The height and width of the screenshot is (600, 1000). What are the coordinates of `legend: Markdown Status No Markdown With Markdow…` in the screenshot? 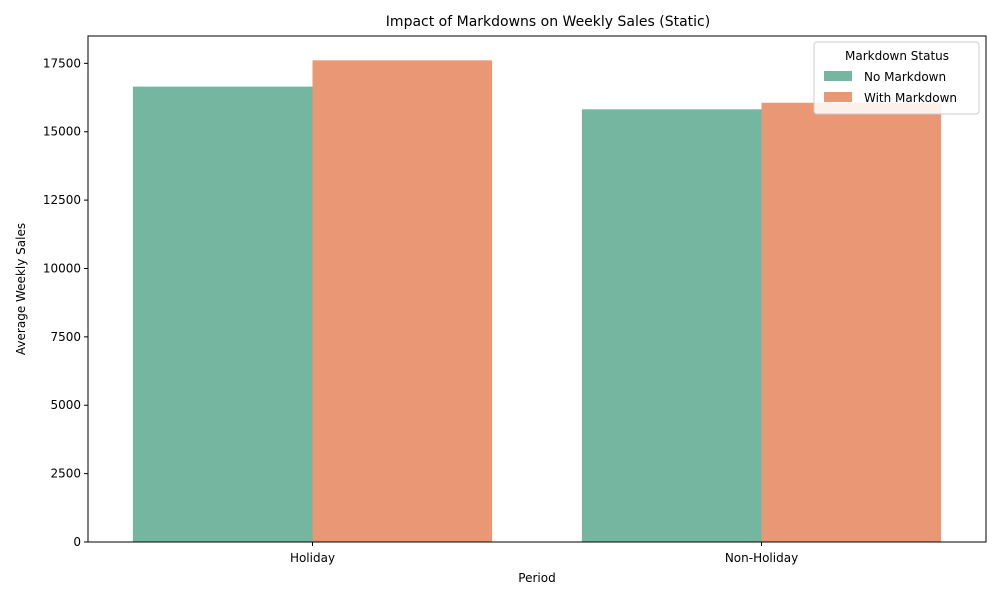 It's located at (896, 78).